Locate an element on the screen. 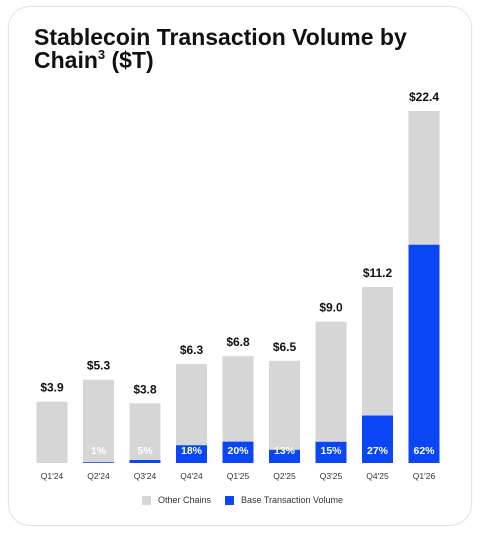 The width and height of the screenshot is (485, 534). total-value-label: $3.9 is located at coordinates (52, 388).